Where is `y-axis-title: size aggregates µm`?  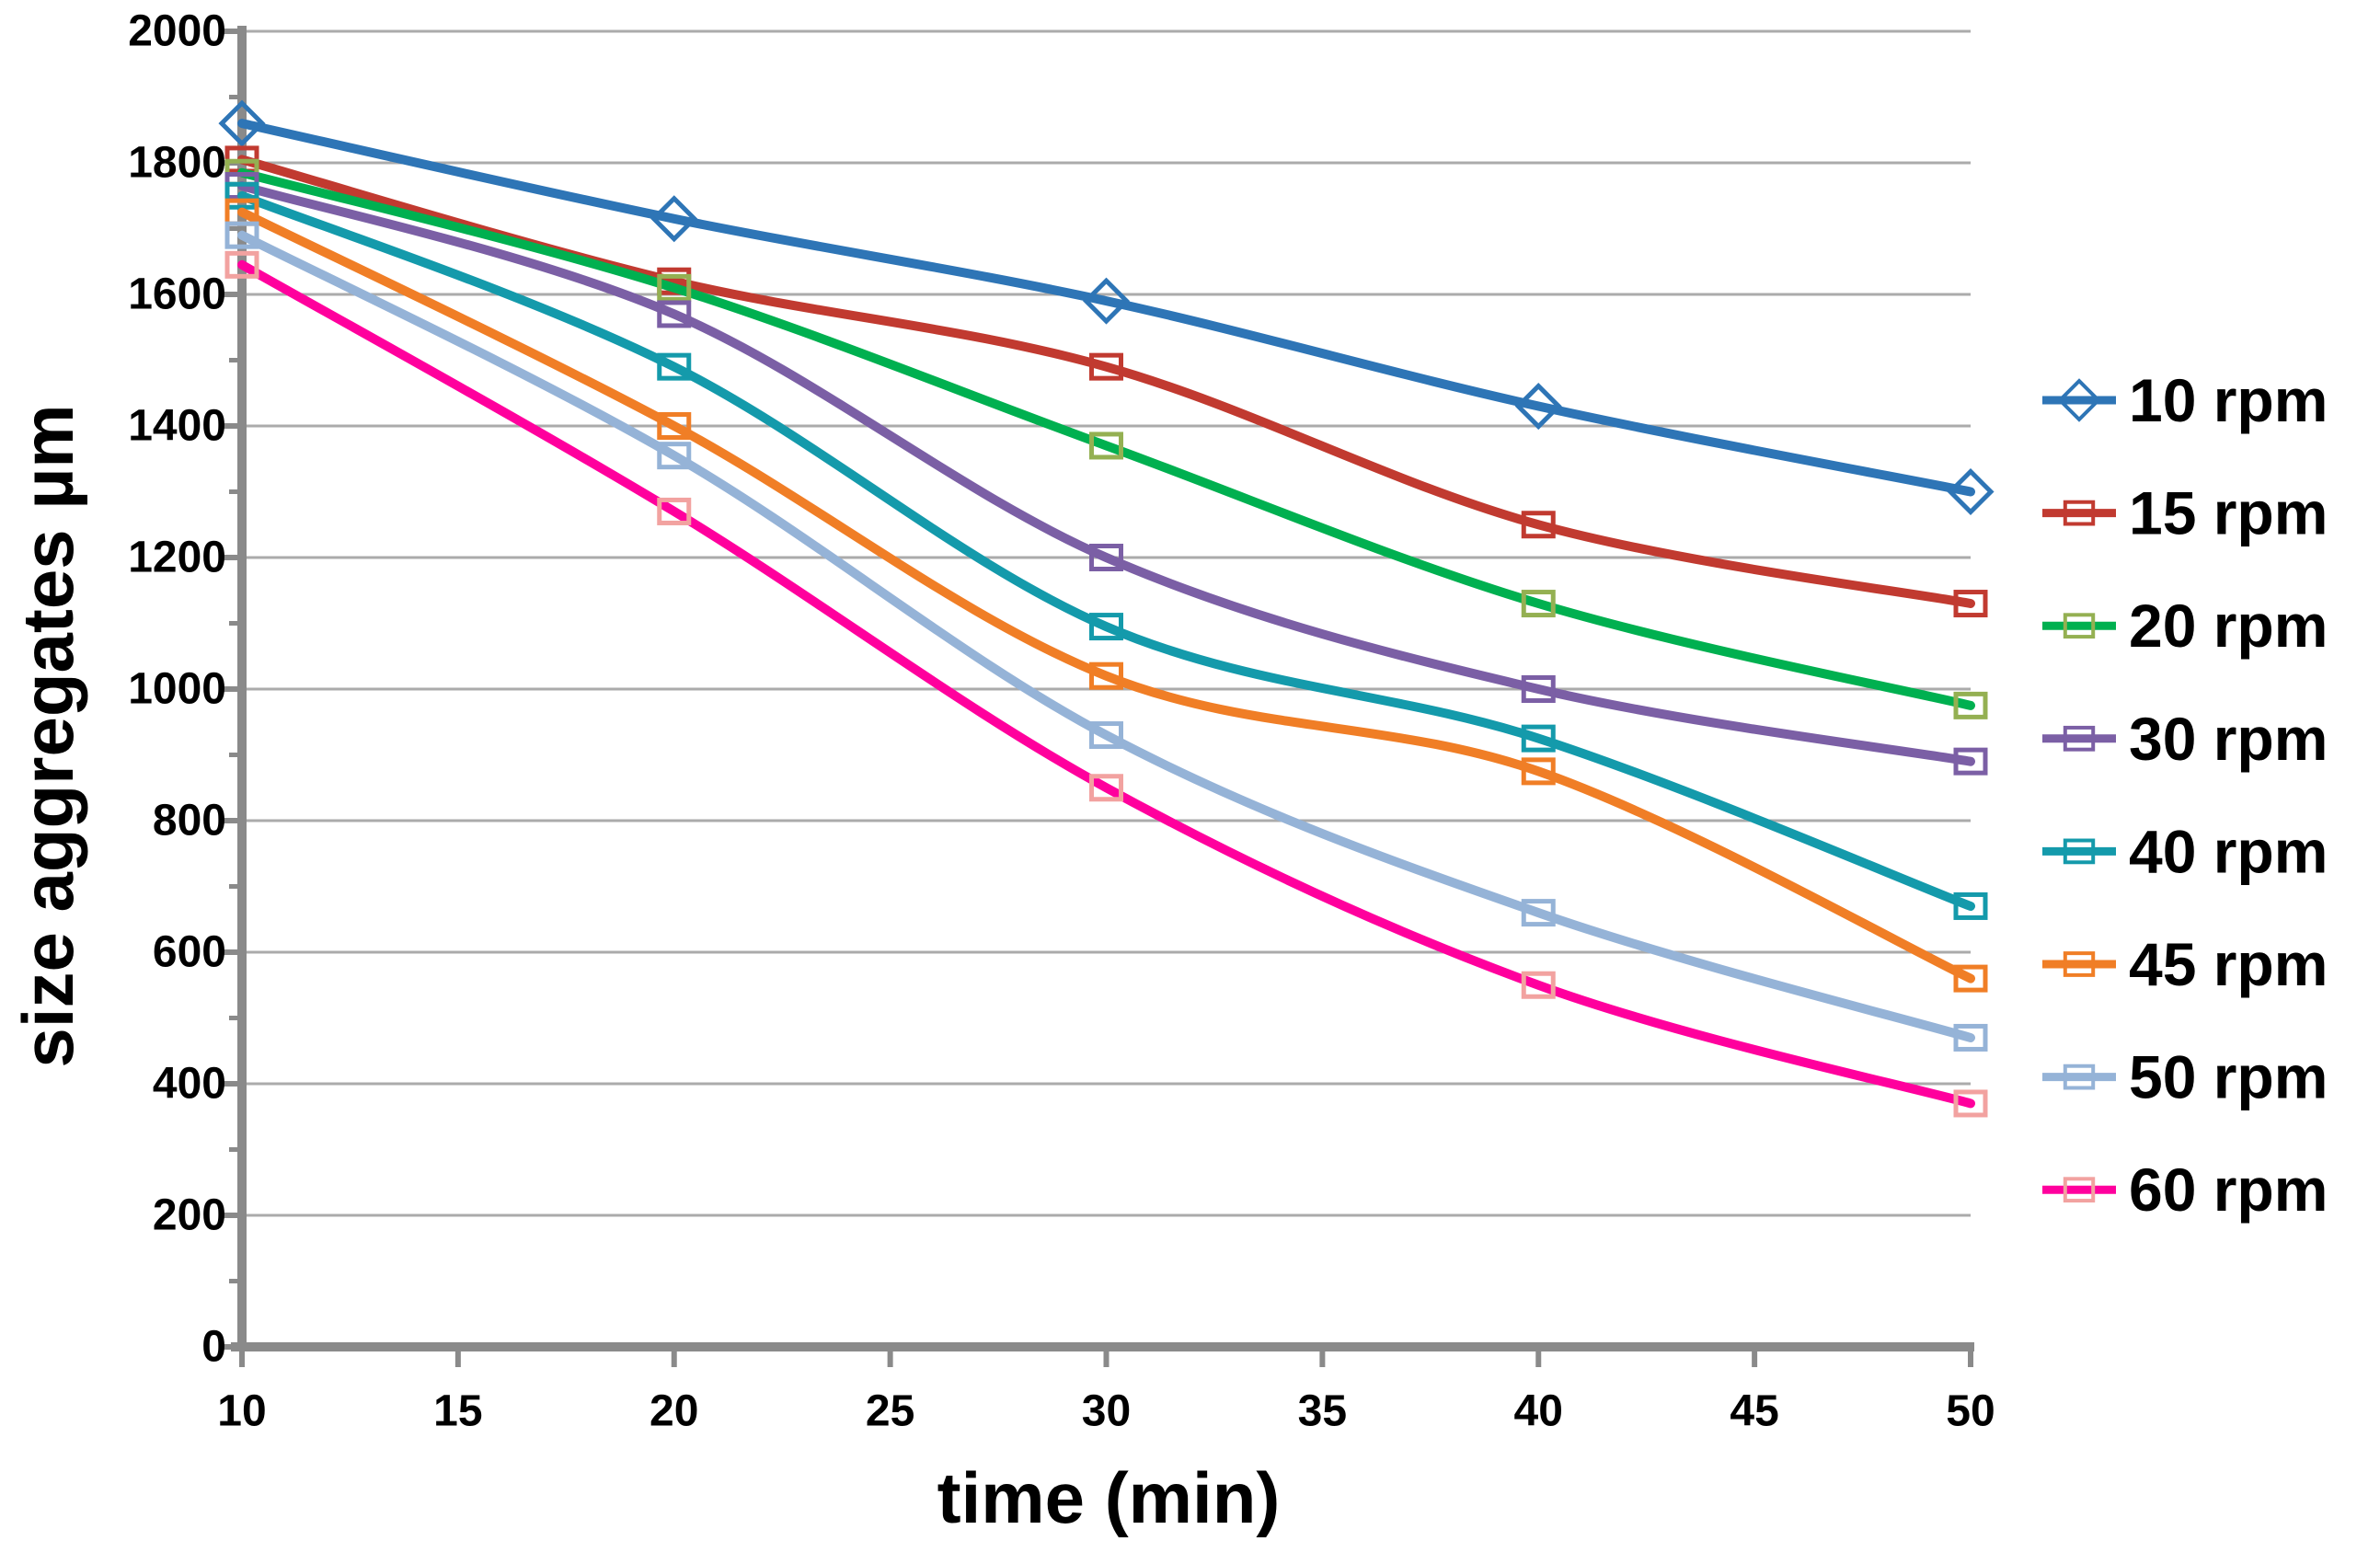
y-axis-title: size aggregates µm is located at coordinates (47, 735).